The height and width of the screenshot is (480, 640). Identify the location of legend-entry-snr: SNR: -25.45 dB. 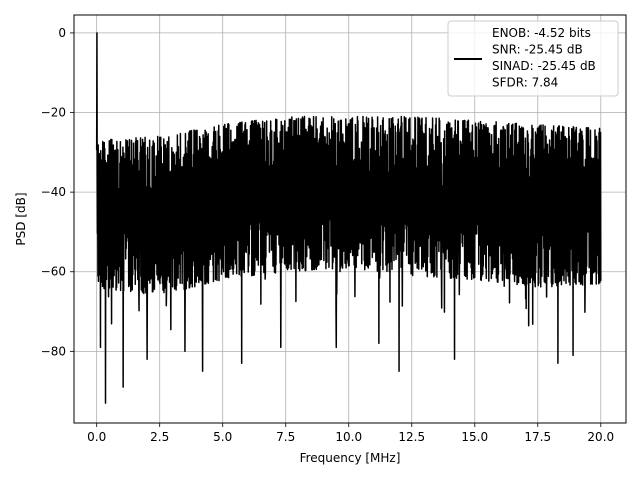
(537, 50).